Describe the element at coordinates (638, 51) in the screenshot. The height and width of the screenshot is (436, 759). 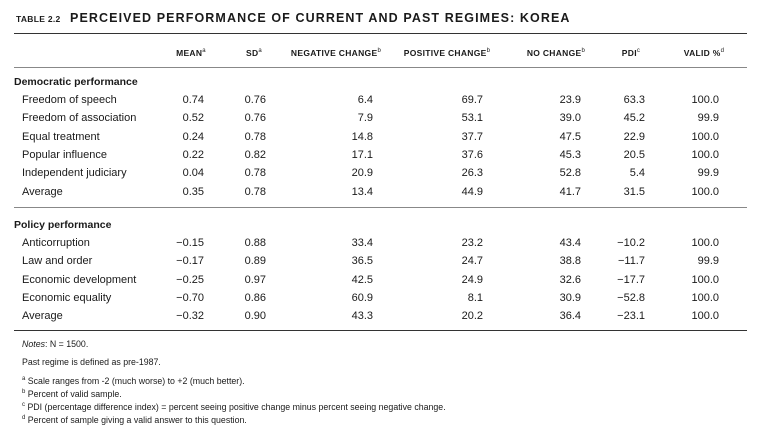
I see `footnote-mark: c` at that location.